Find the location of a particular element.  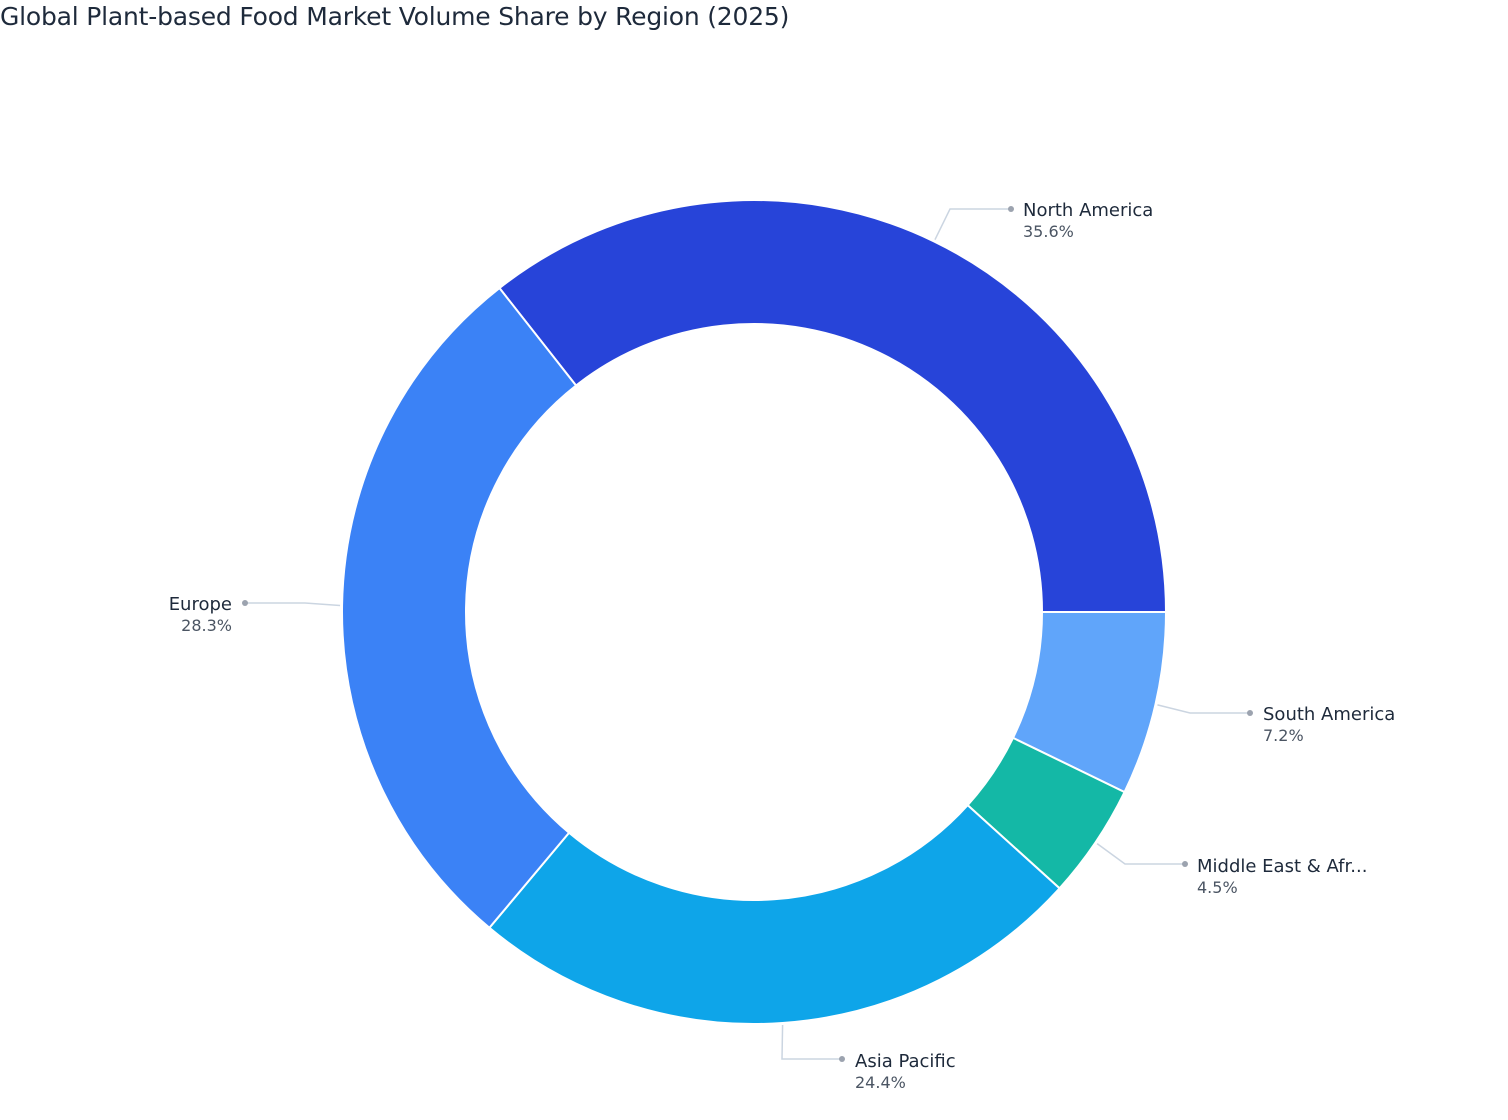

slice-label-value: 4.5% is located at coordinates (1217, 887).